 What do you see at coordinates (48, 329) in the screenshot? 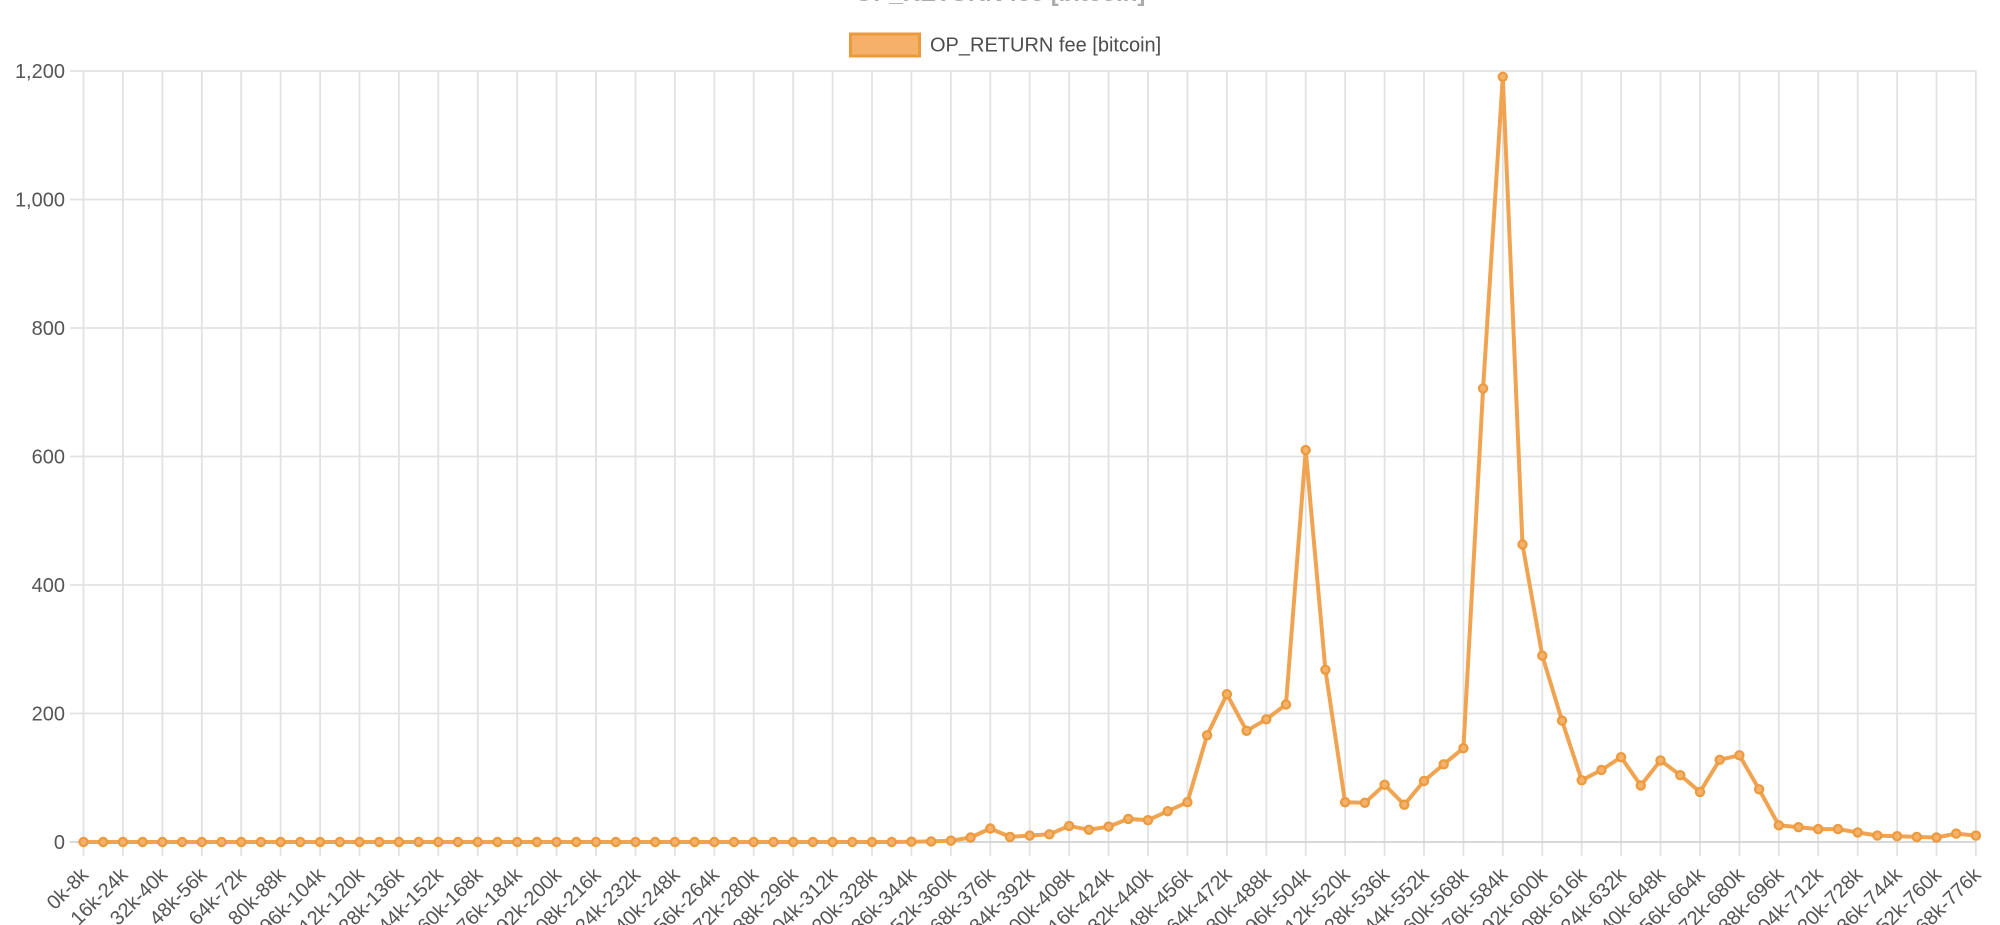
I see `svg-text: 800` at bounding box center [48, 329].